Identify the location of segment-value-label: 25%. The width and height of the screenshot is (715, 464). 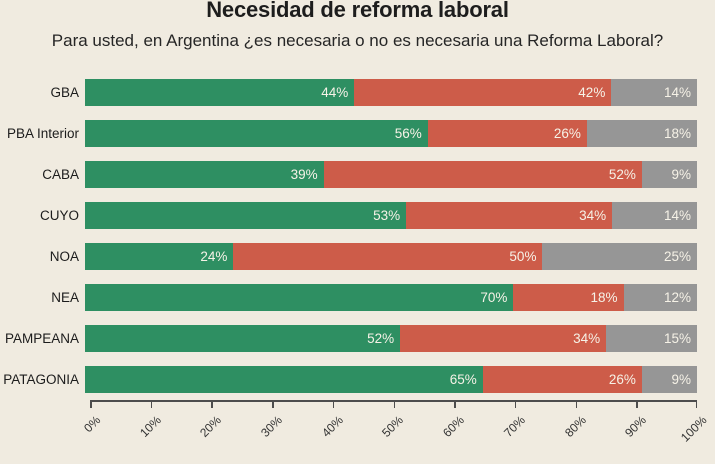
(677, 256).